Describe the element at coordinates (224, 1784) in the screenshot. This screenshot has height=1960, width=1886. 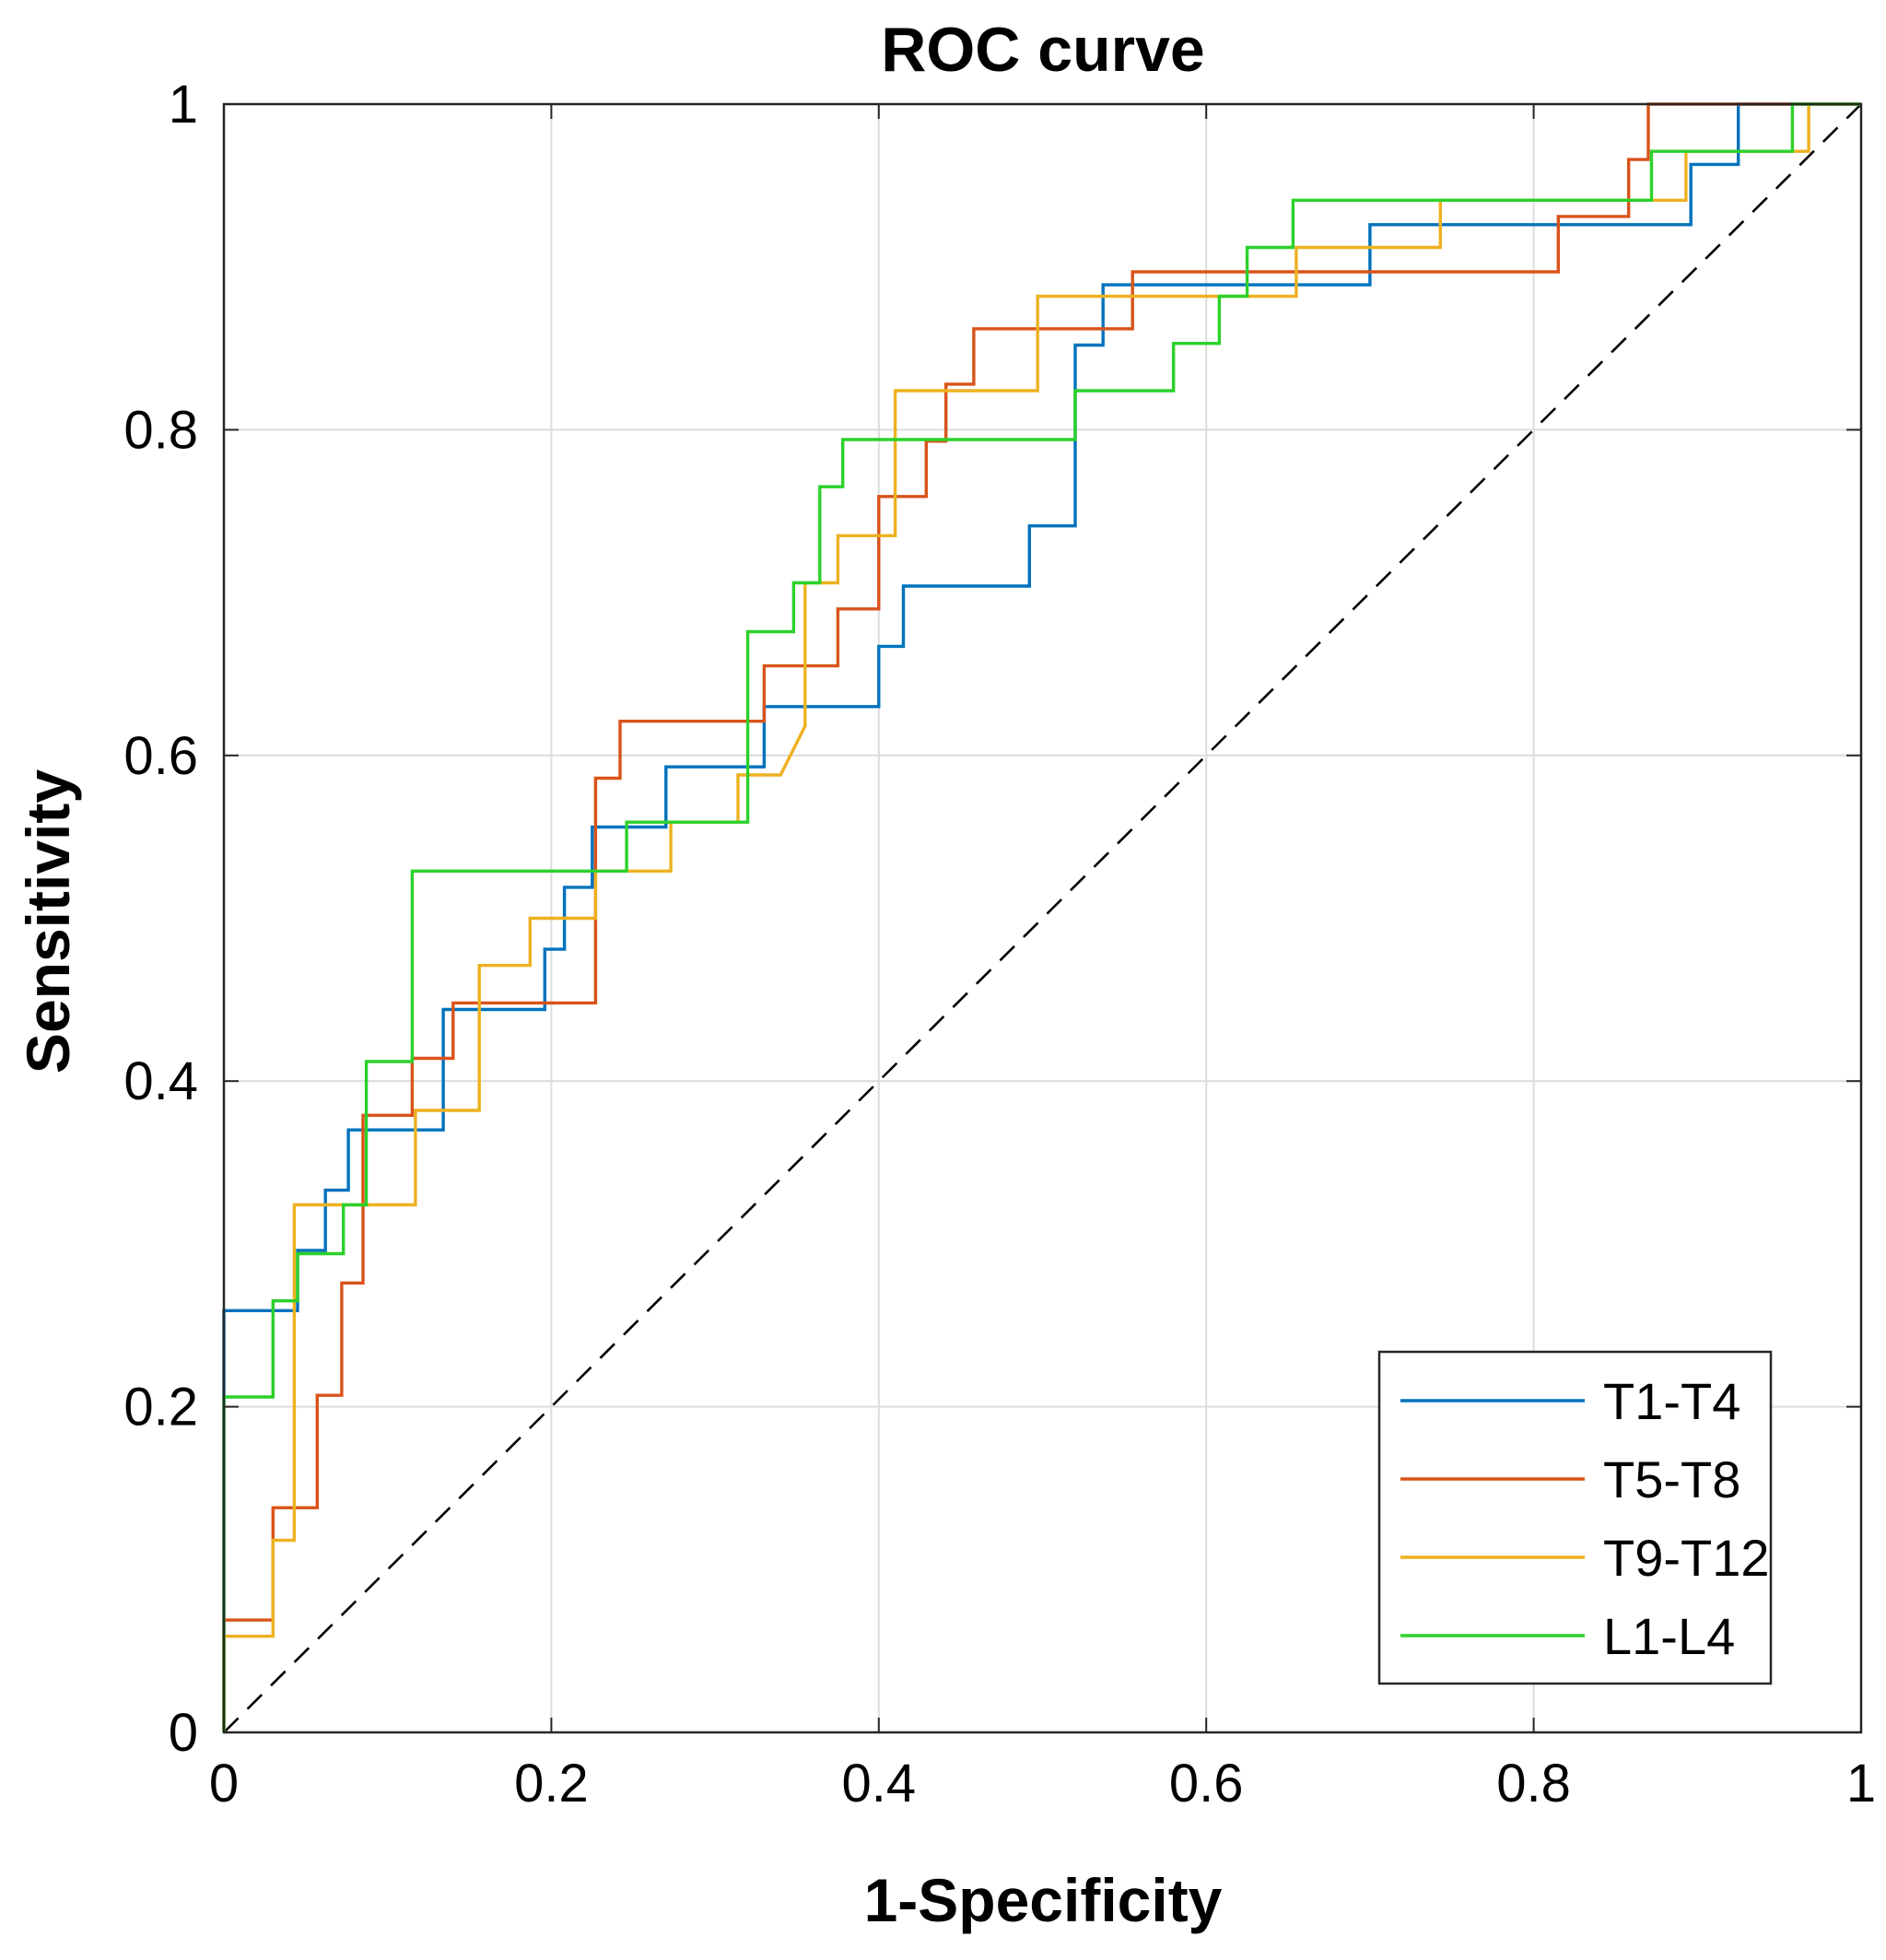
I see `x-tick-label: 0` at that location.